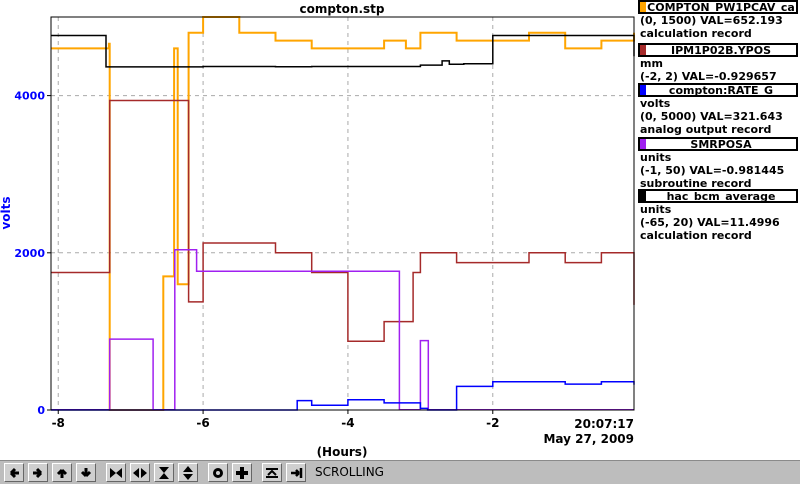  What do you see at coordinates (492, 423) in the screenshot?
I see `x-tick-label-3: -2` at bounding box center [492, 423].